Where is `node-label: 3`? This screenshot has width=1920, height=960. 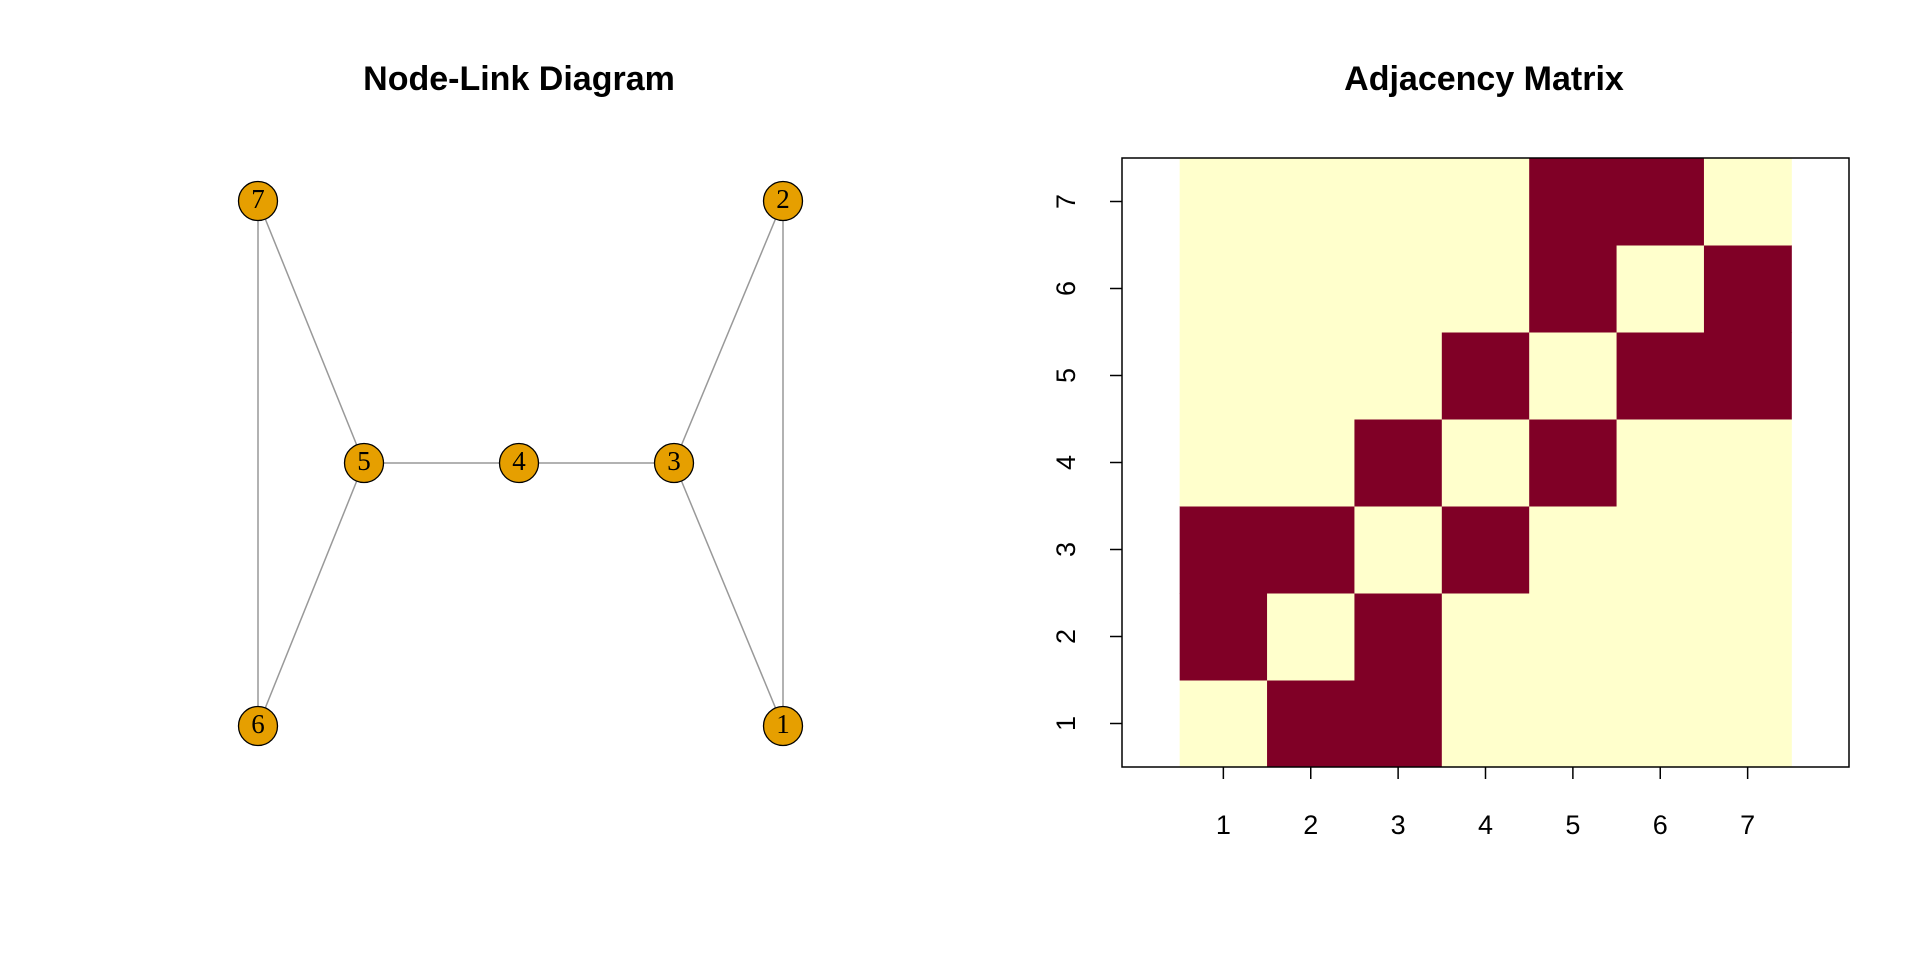
node-label: 3 is located at coordinates (674, 461).